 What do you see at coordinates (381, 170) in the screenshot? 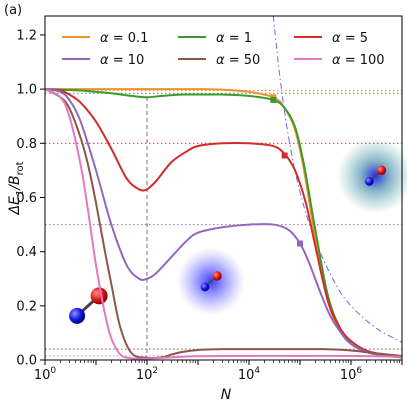
I see `molecule-teal-glow-oxygen-atom` at bounding box center [381, 170].